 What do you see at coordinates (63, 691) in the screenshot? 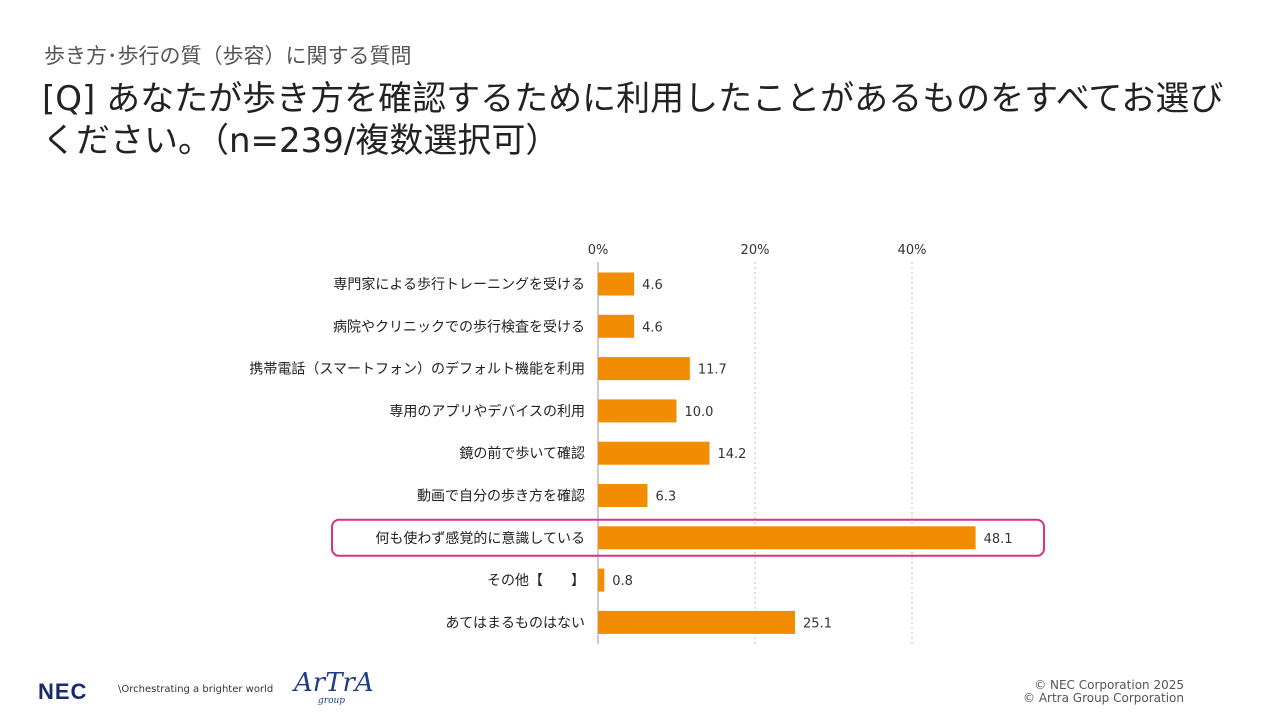
I see `nec-logo: NEC` at bounding box center [63, 691].